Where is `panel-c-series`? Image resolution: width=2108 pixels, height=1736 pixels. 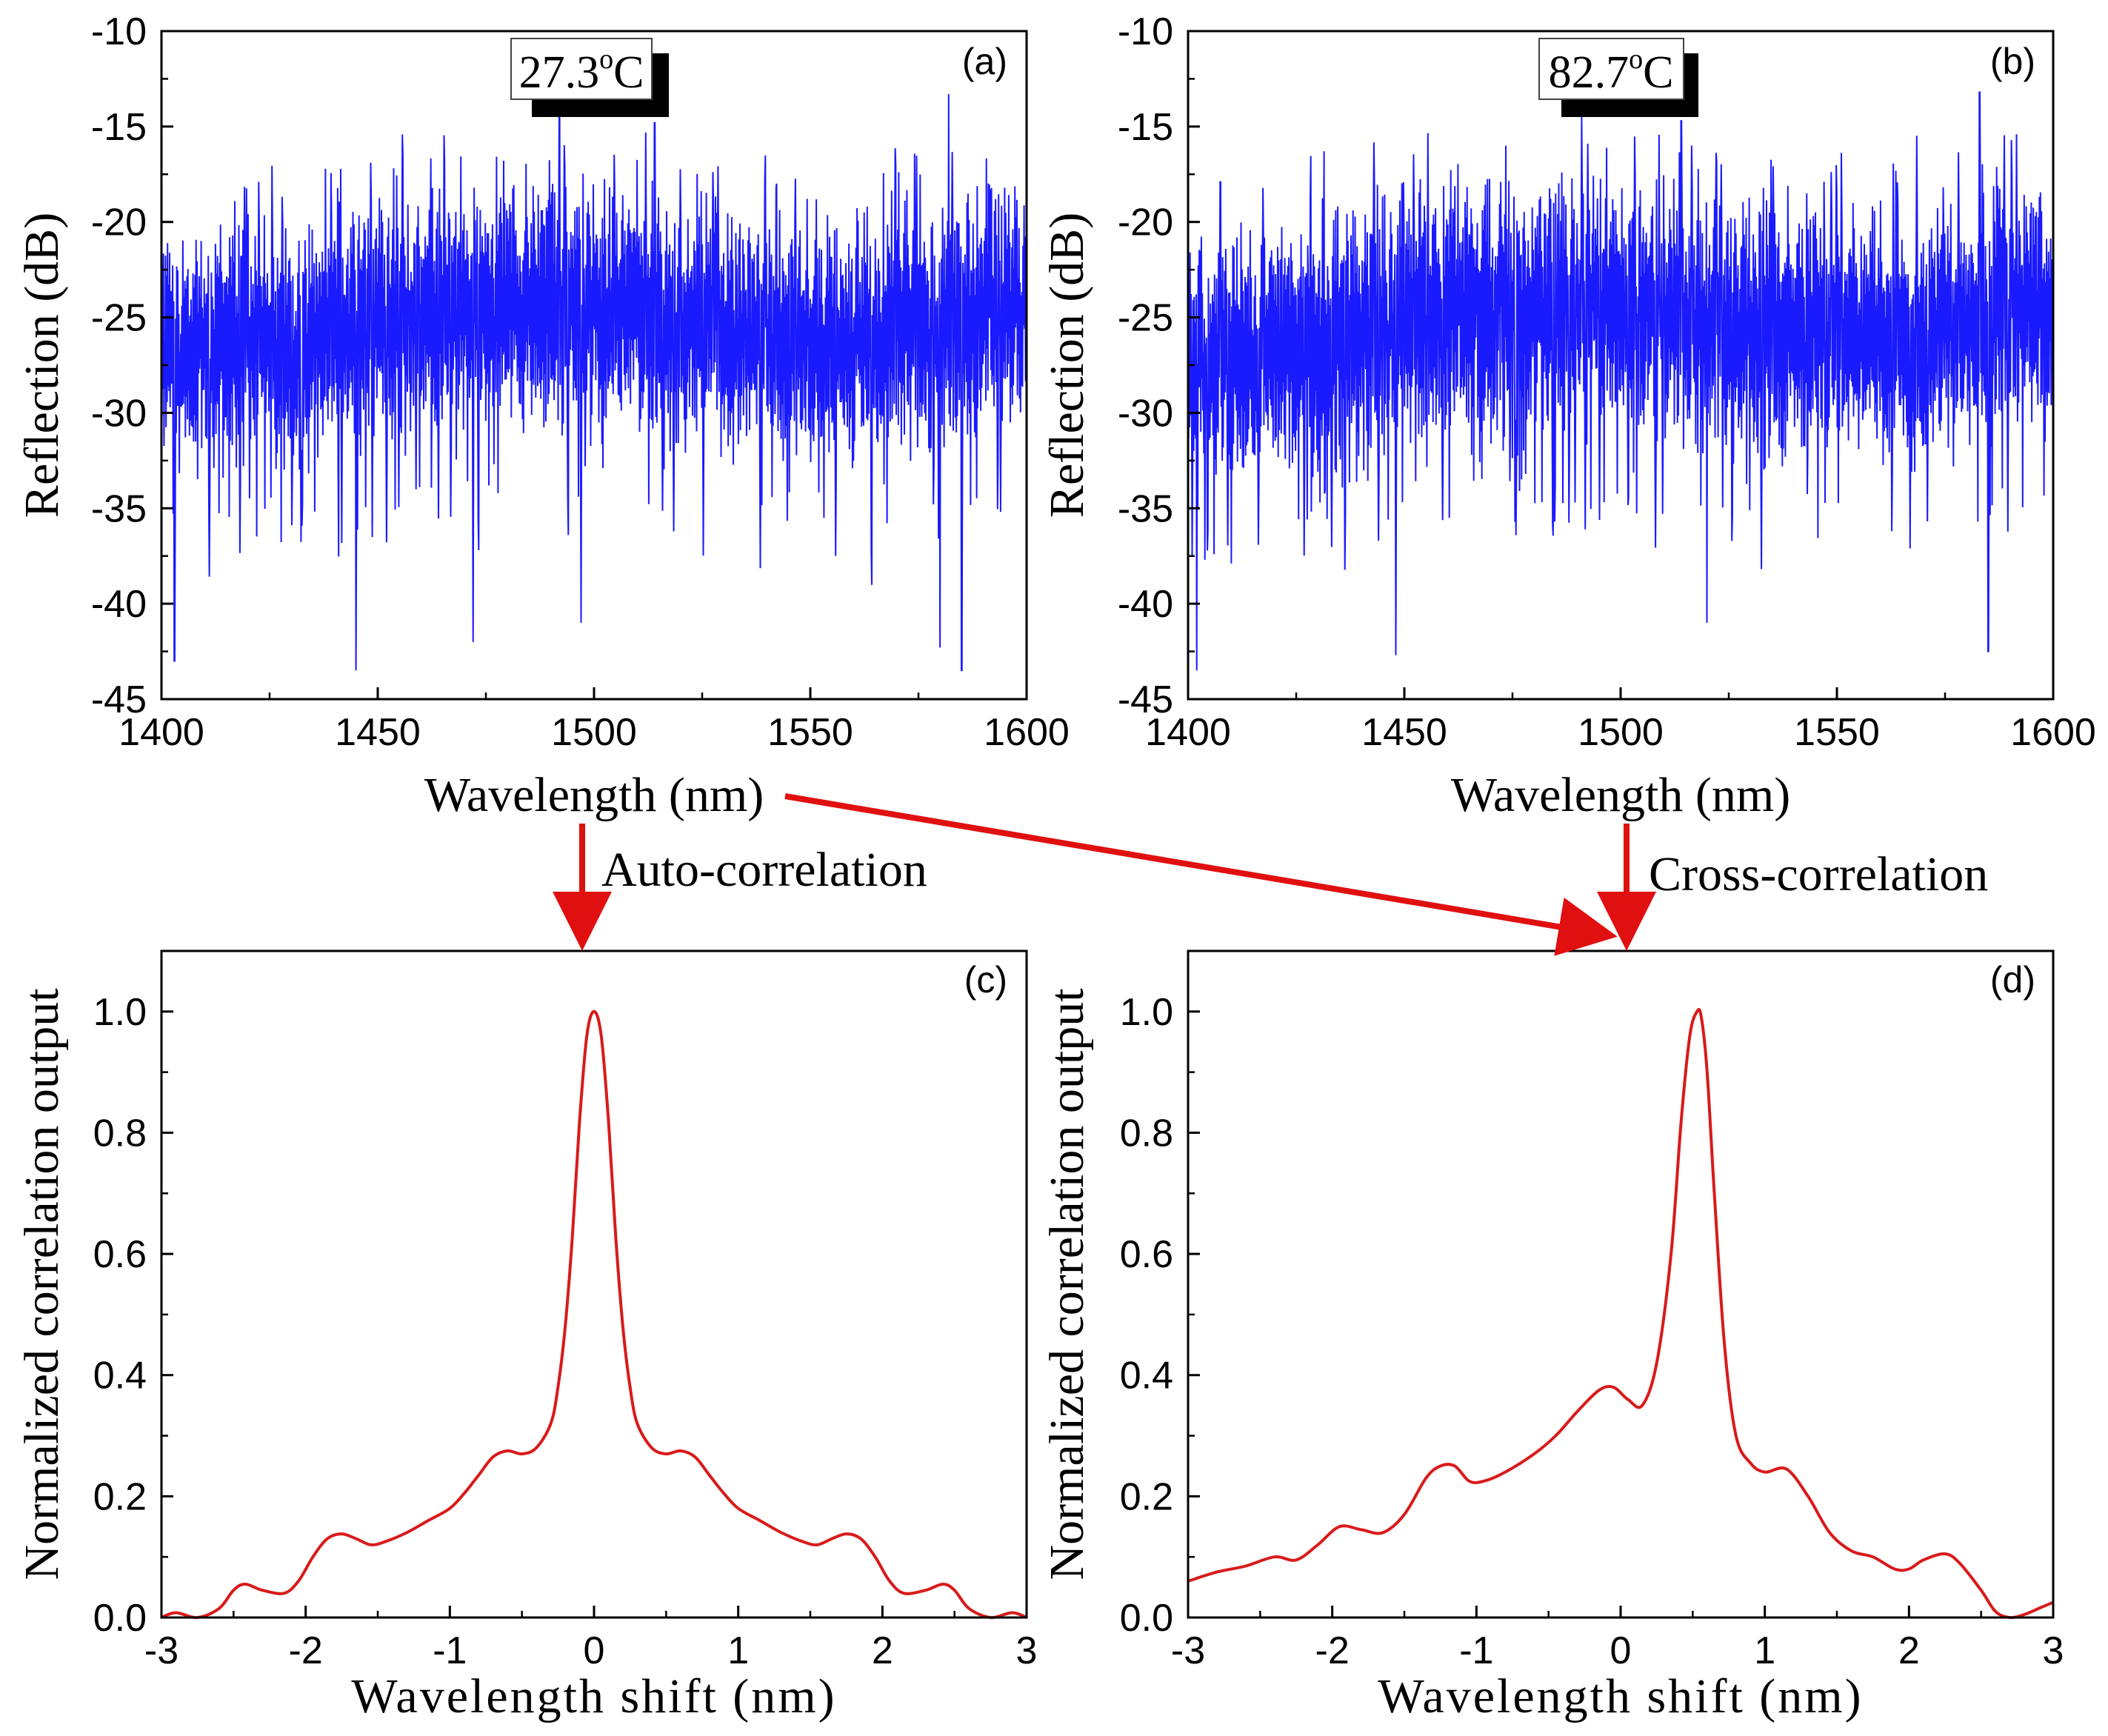
panel-c-series is located at coordinates (594, 1314).